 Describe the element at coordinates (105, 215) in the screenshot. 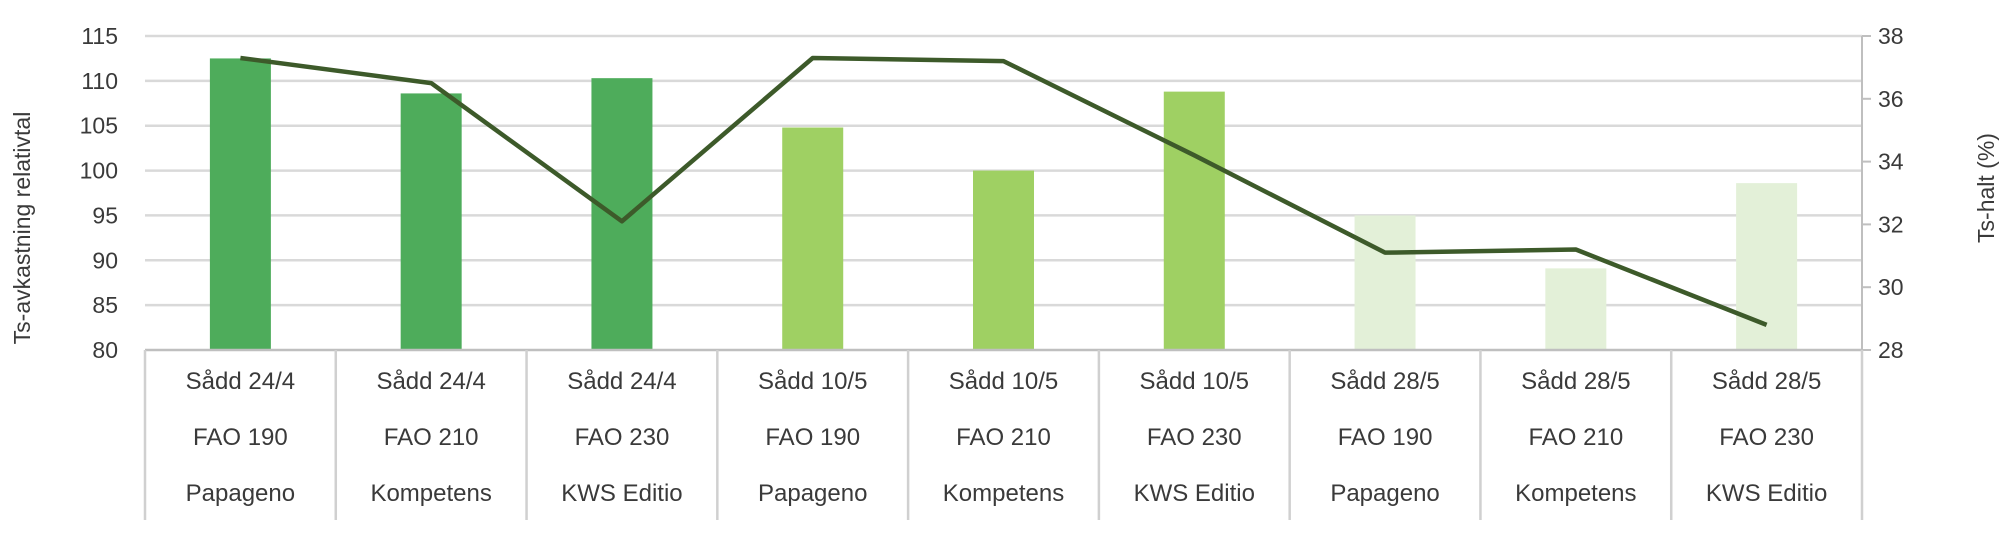

I see `y-tick-label: 95` at that location.